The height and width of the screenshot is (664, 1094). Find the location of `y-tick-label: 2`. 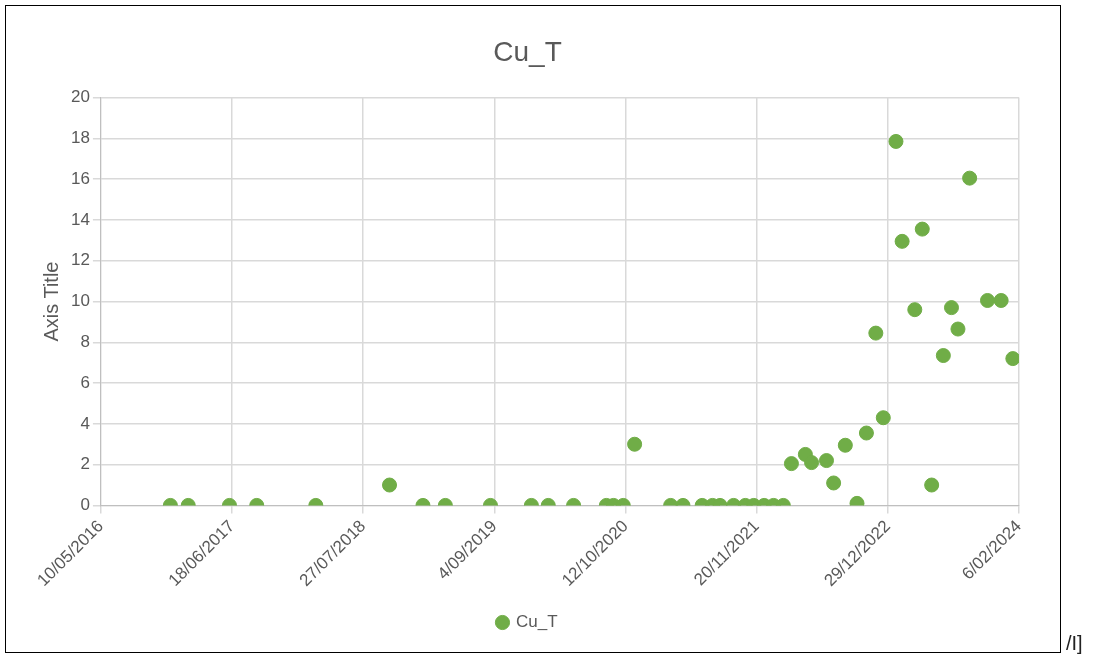

y-tick-label: 2 is located at coordinates (85, 464).